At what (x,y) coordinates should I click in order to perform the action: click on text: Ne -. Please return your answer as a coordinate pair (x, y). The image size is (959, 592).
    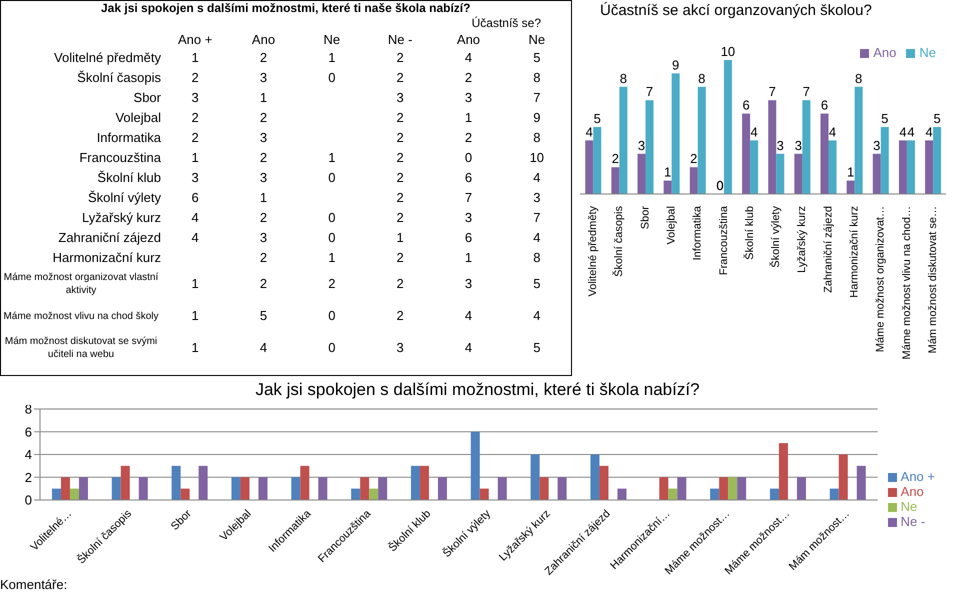
    Looking at the image, I should click on (400, 39).